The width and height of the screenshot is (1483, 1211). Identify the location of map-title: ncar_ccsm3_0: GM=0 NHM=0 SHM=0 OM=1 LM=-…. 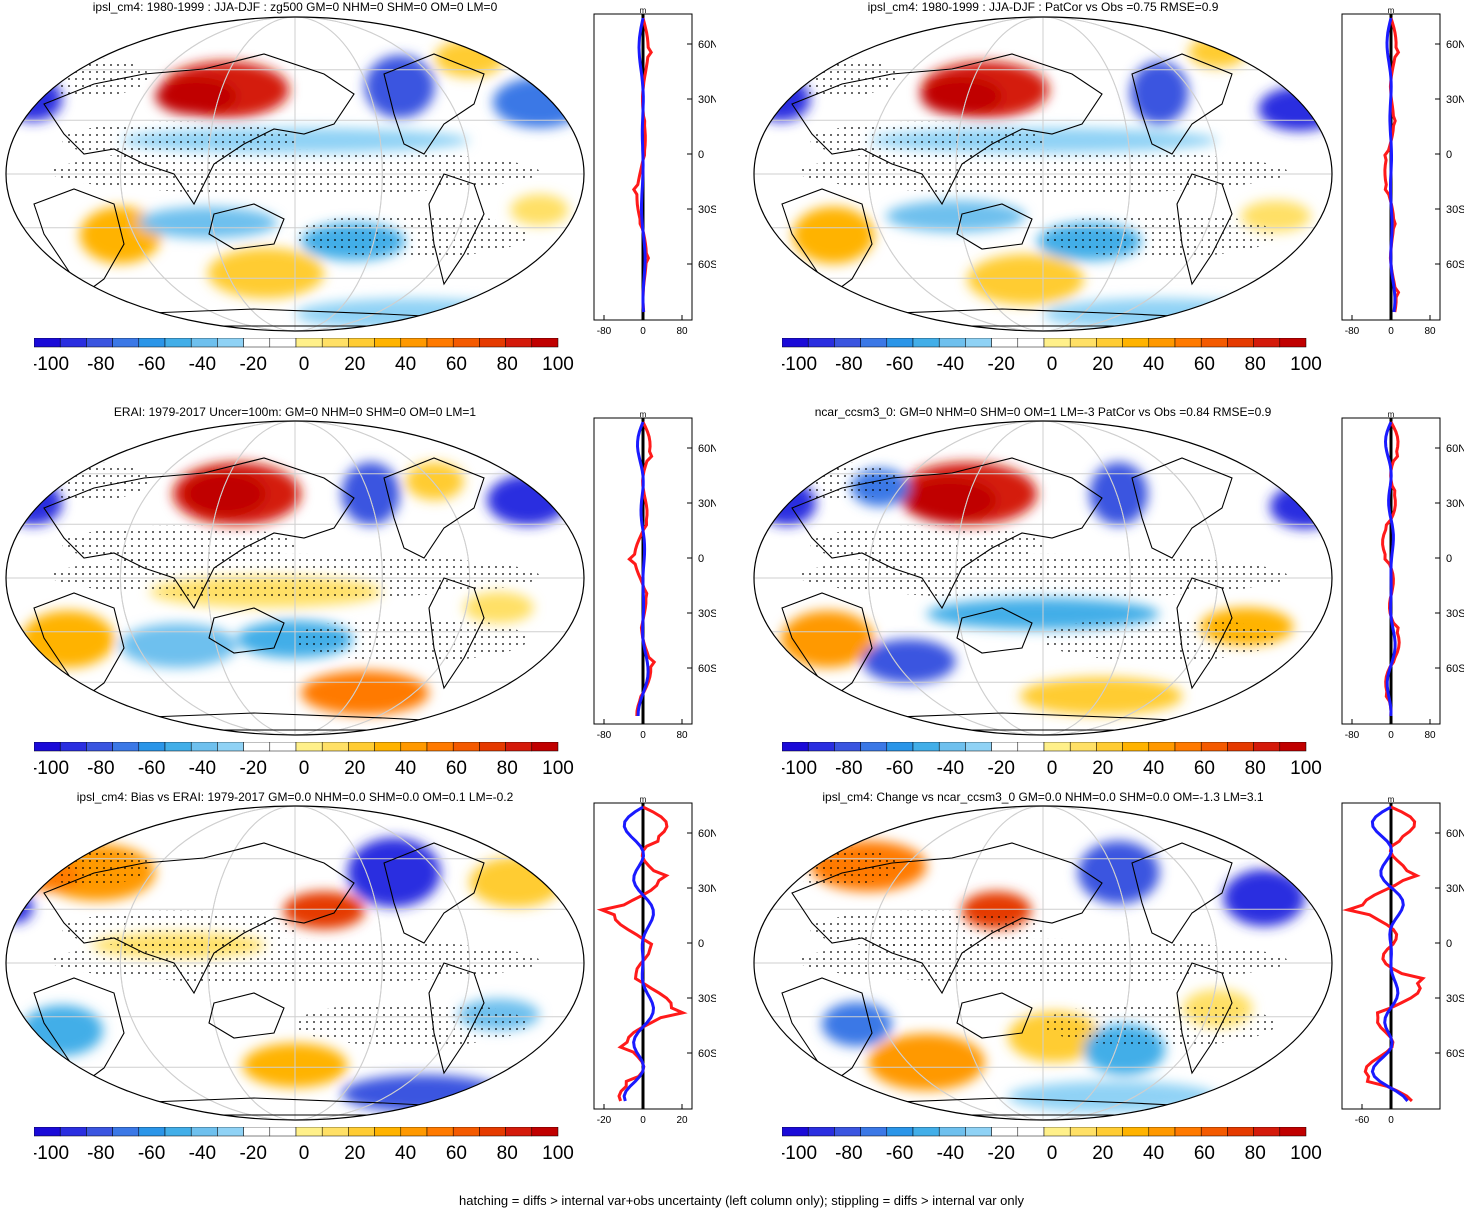
(1043, 412).